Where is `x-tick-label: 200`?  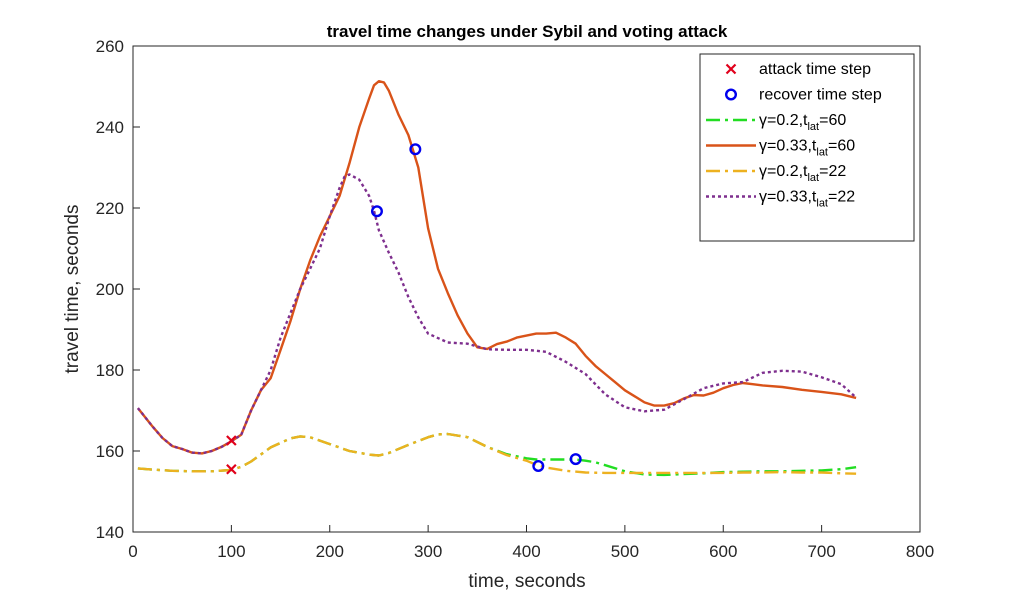 x-tick-label: 200 is located at coordinates (330, 551).